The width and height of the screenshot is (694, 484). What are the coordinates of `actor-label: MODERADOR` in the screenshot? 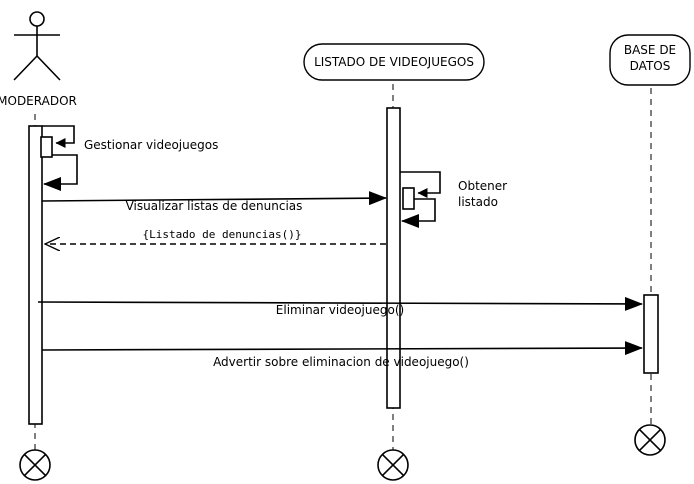 It's located at (38, 101).